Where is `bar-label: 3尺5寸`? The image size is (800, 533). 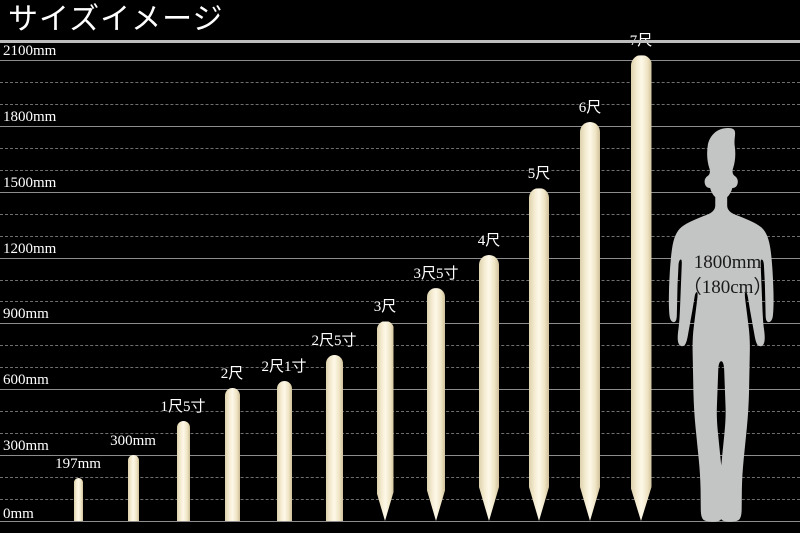 bar-label: 3尺5寸 is located at coordinates (436, 274).